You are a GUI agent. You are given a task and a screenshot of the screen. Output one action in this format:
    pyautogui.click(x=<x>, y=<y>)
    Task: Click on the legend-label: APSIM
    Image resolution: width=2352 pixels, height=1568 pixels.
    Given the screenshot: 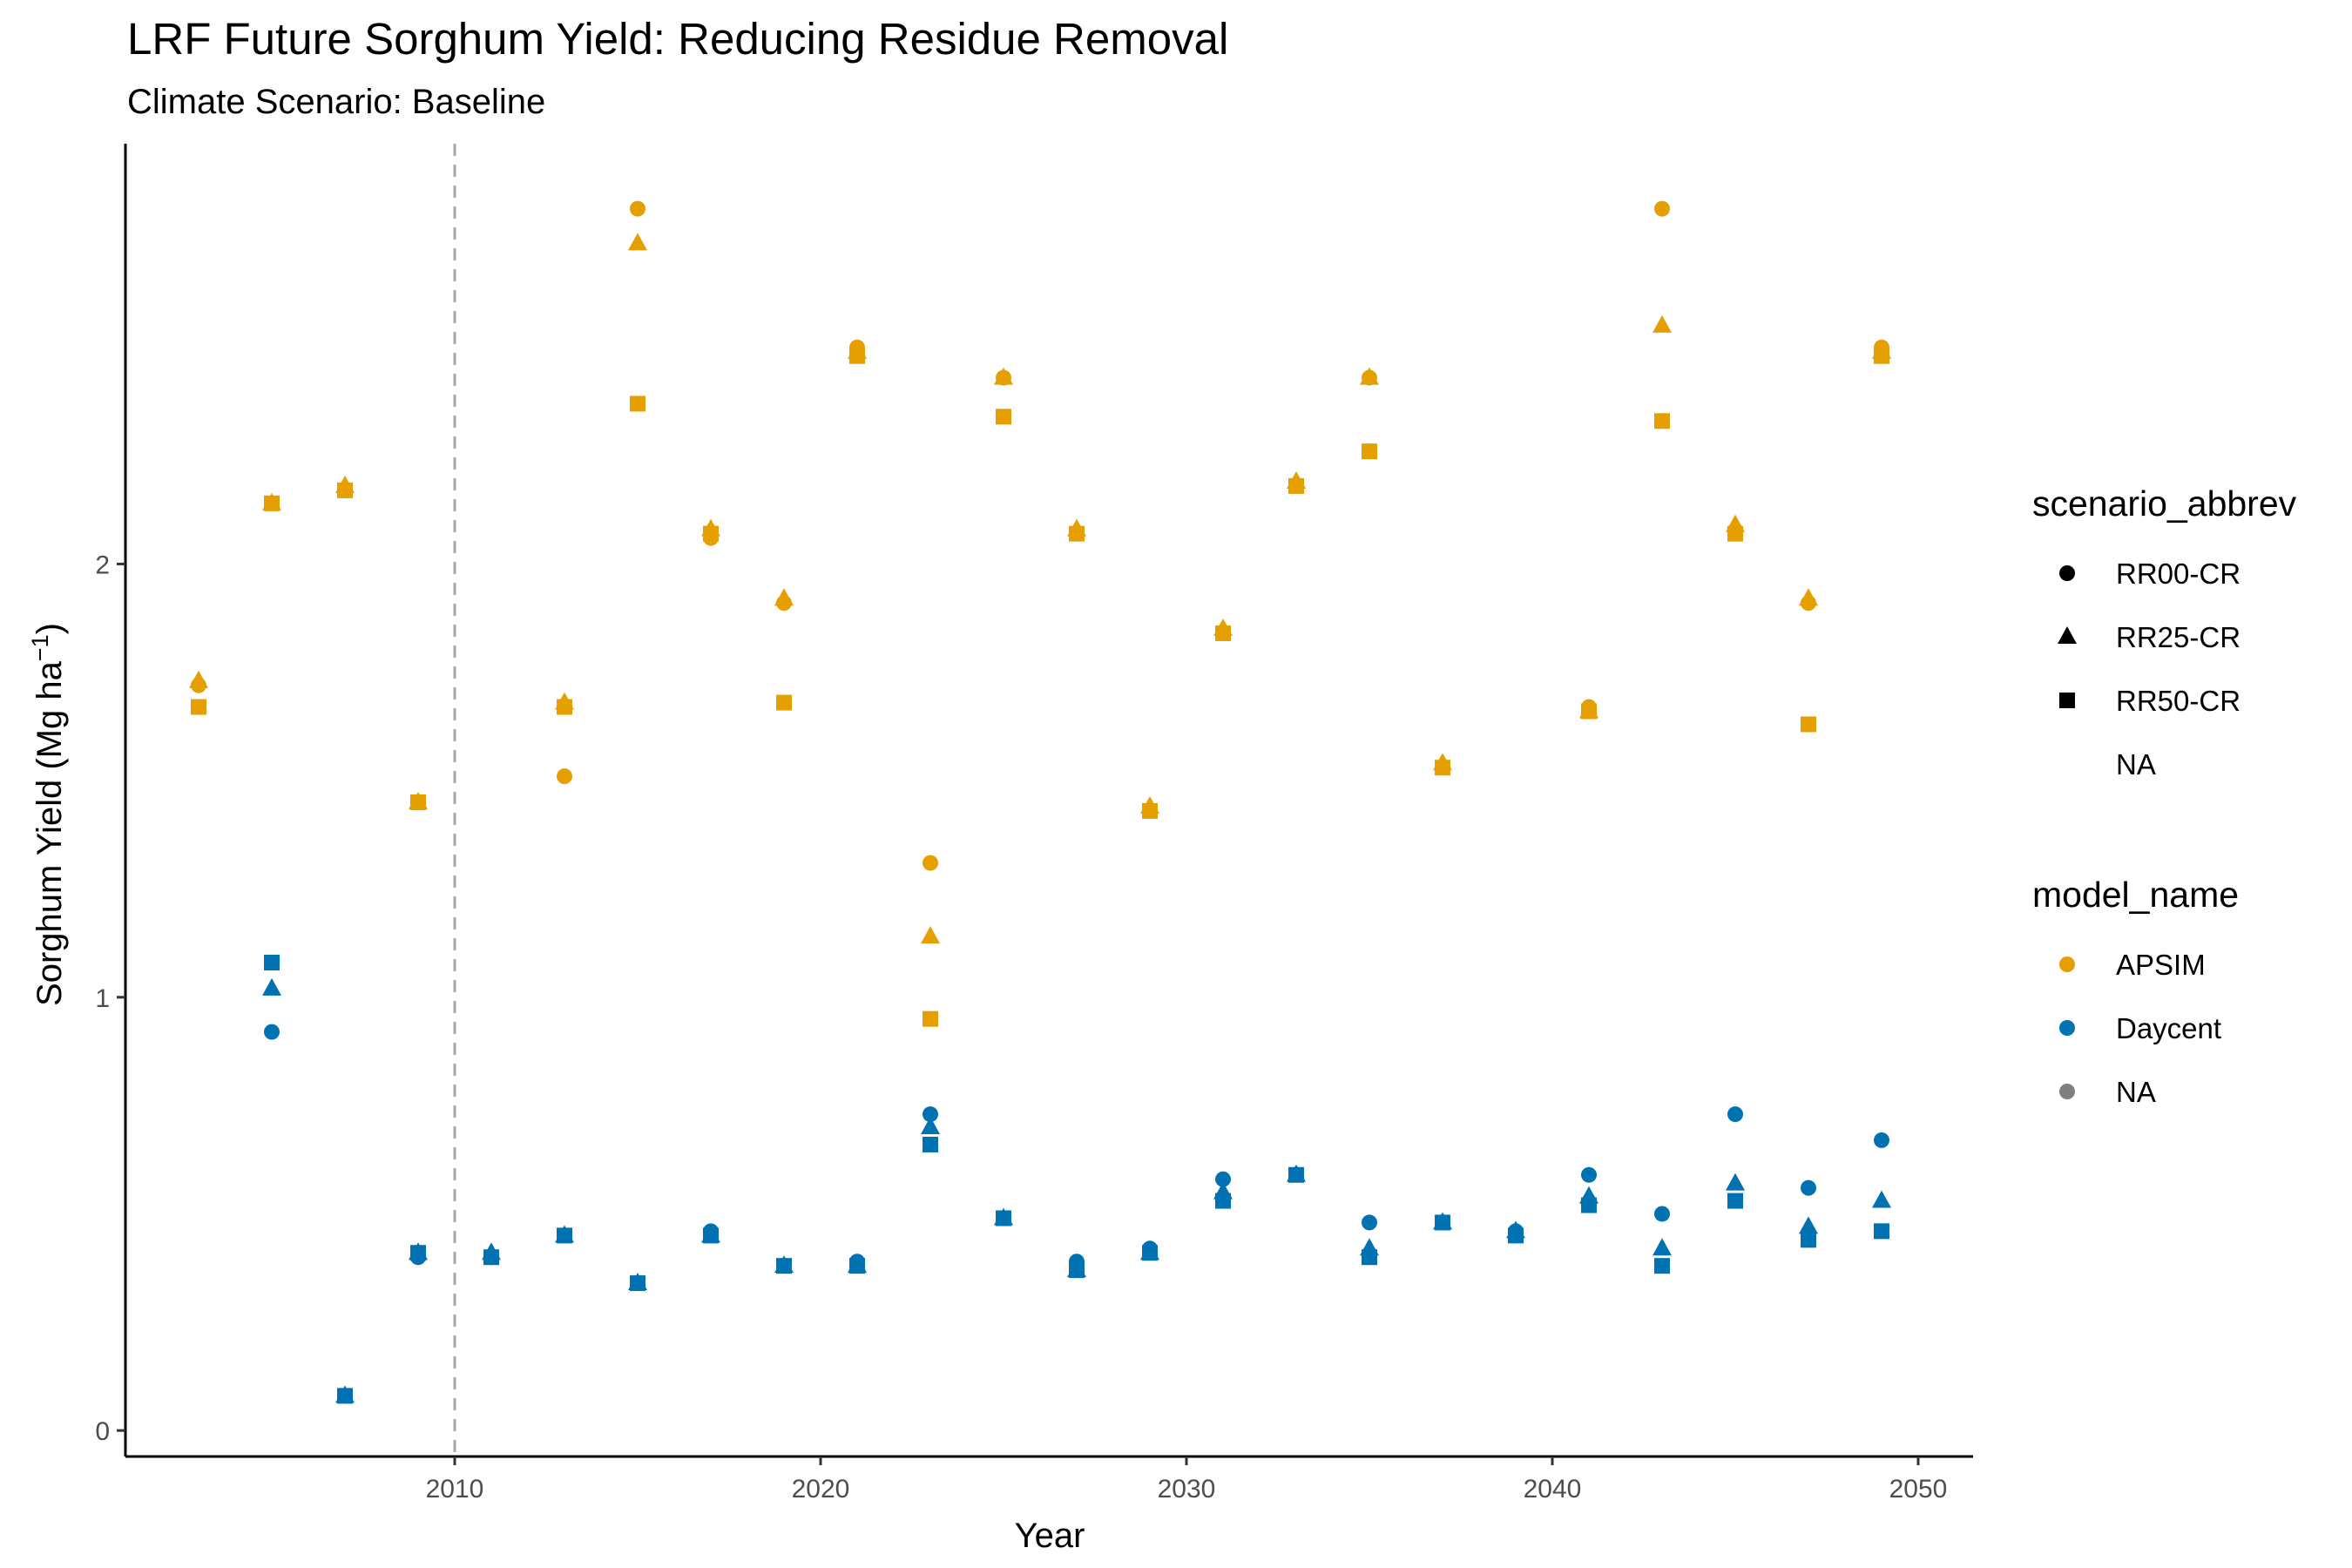 What is the action you would take?
    pyautogui.click(x=2161, y=965)
    